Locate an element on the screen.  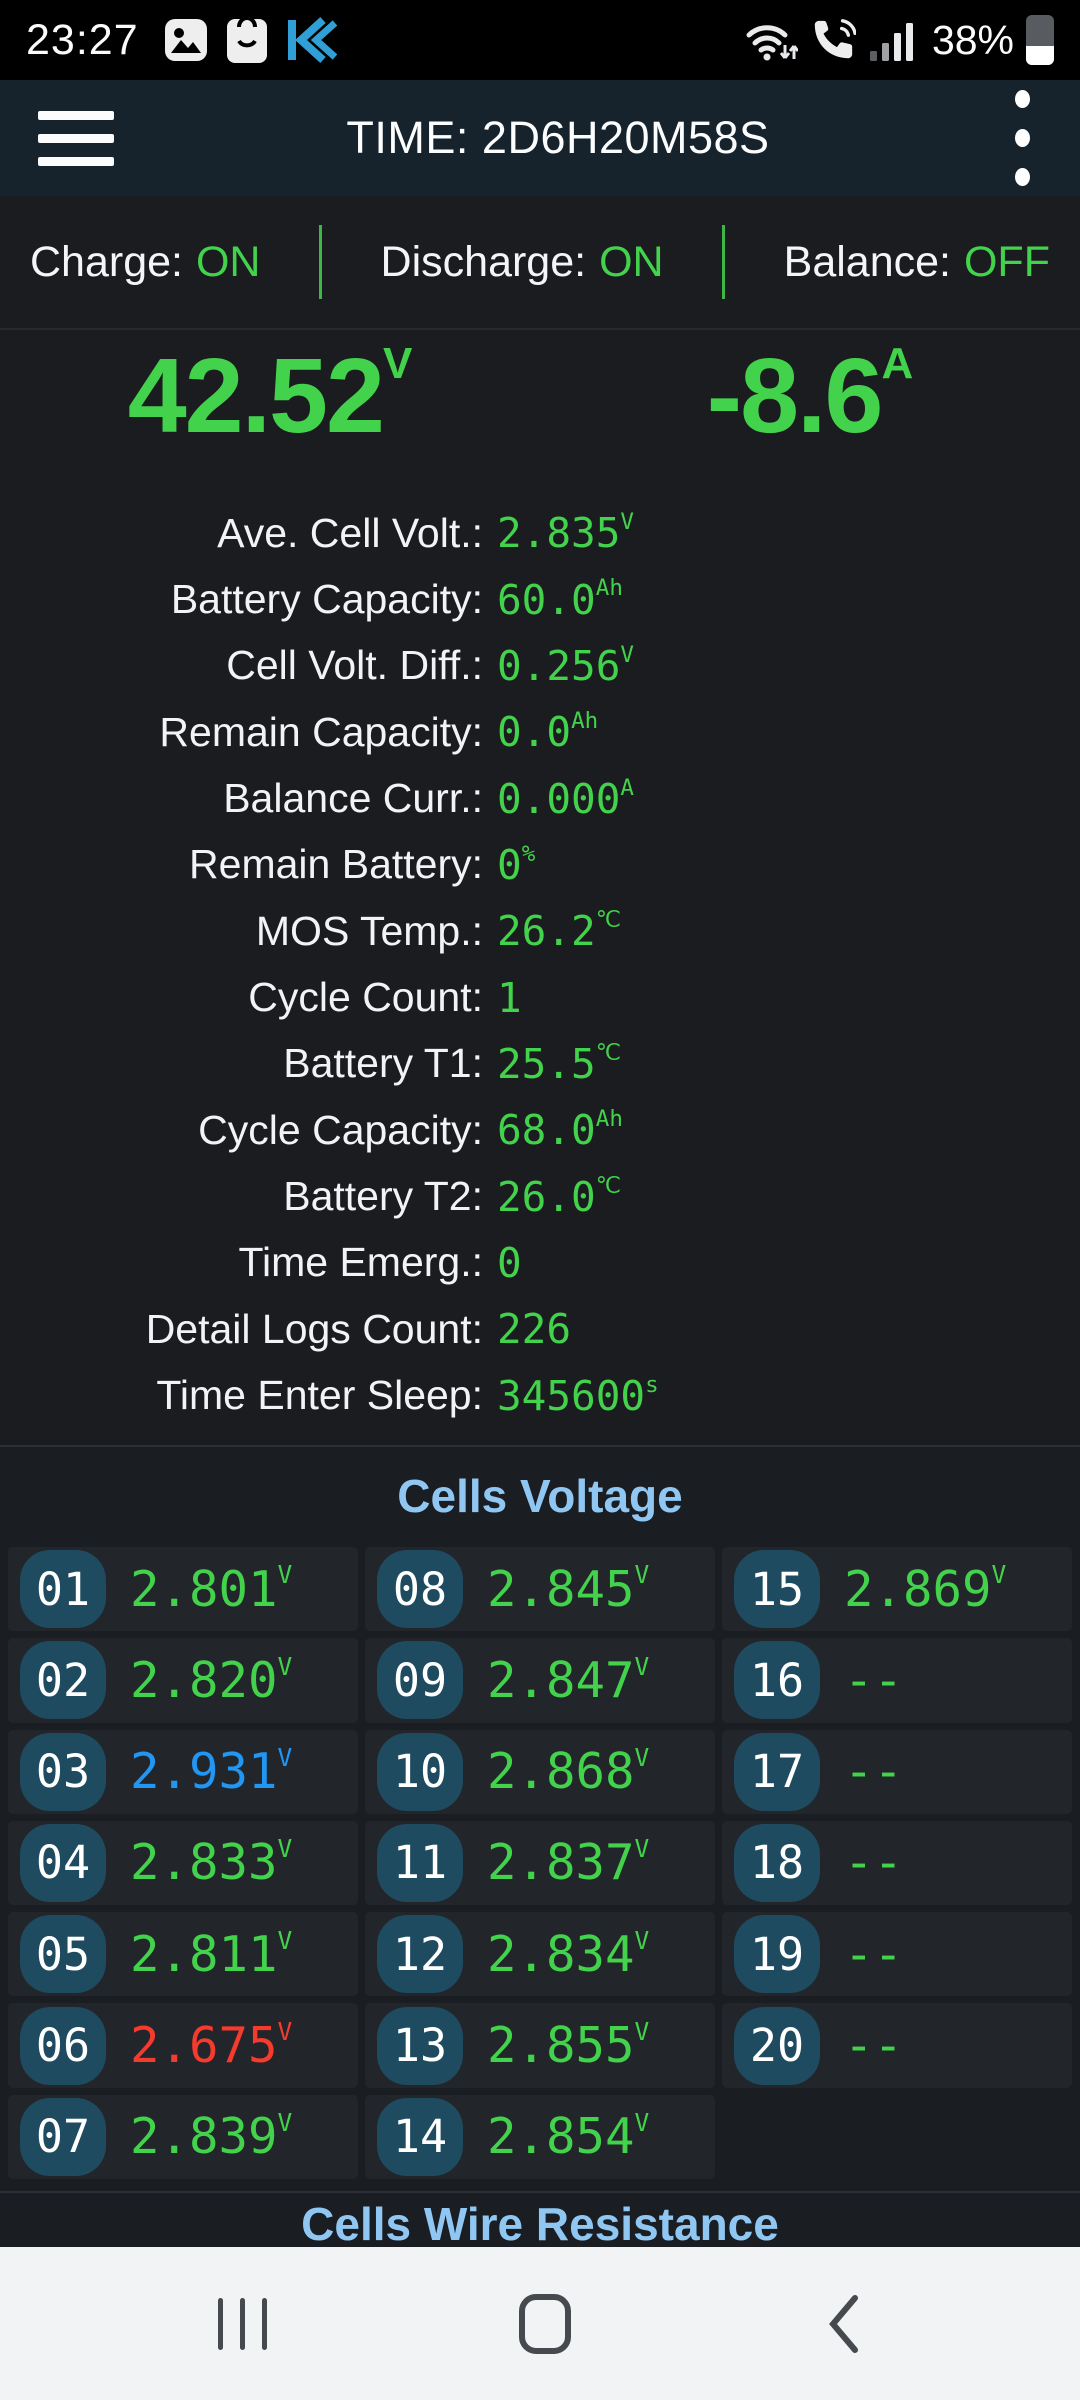
stat-row: Cycle Capacity: 68.0Ah is located at coordinates (540, 1130).